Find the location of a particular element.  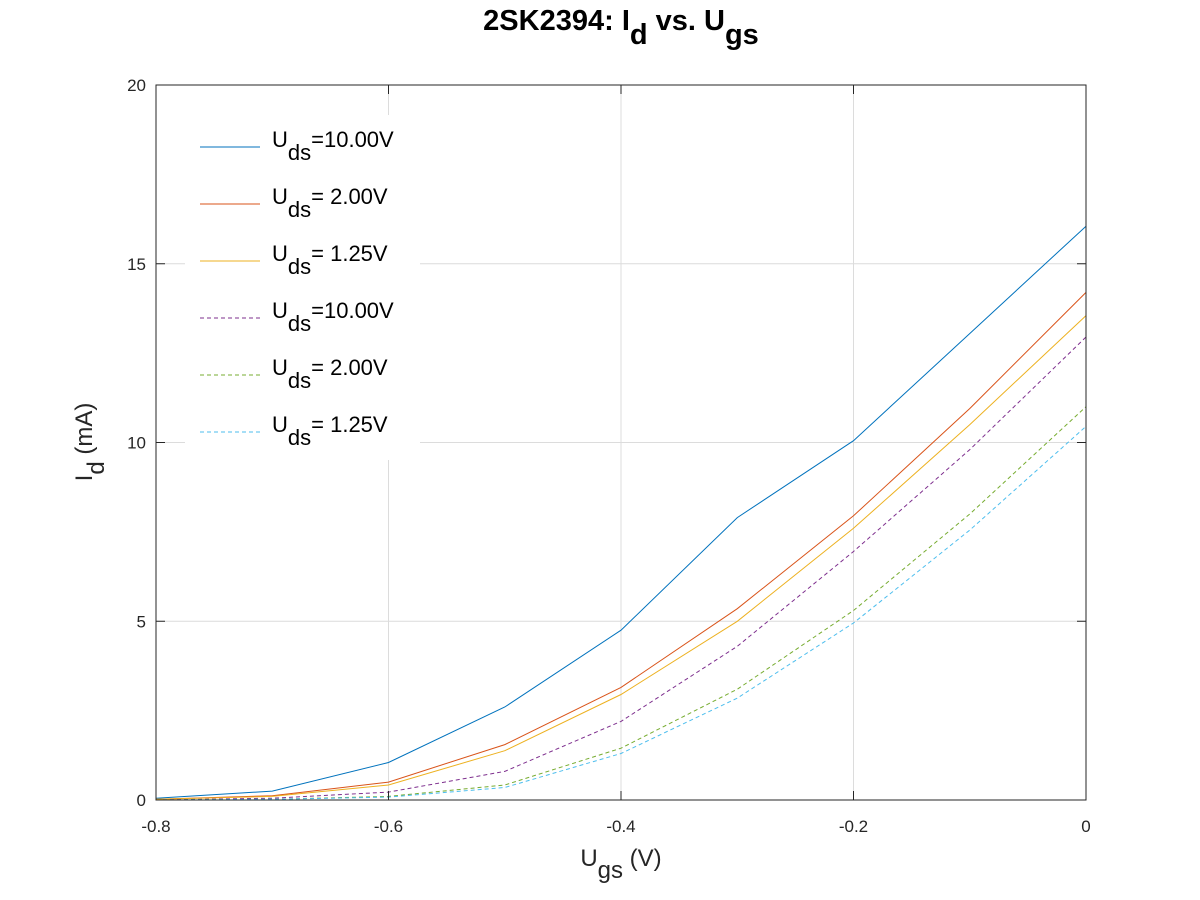

chart-title: 2SK2394: Id vs. Ugs is located at coordinates (621, 28).